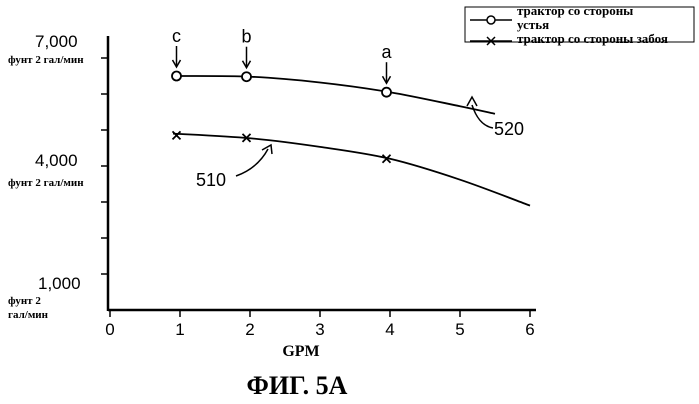 The height and width of the screenshot is (404, 699). I want to click on callout-520-label: 520, so click(509, 129).